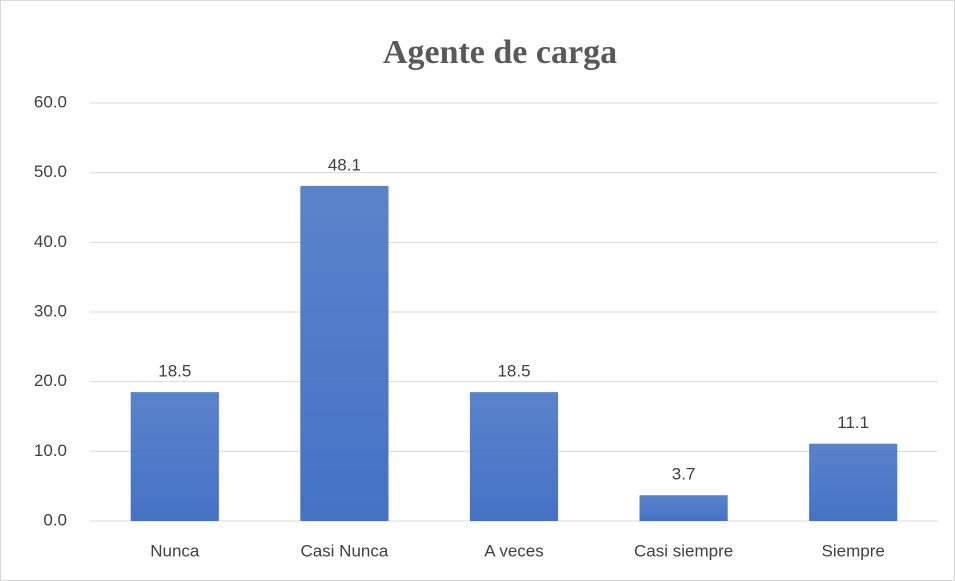  What do you see at coordinates (50, 241) in the screenshot?
I see `y-tick-label: 40.0` at bounding box center [50, 241].